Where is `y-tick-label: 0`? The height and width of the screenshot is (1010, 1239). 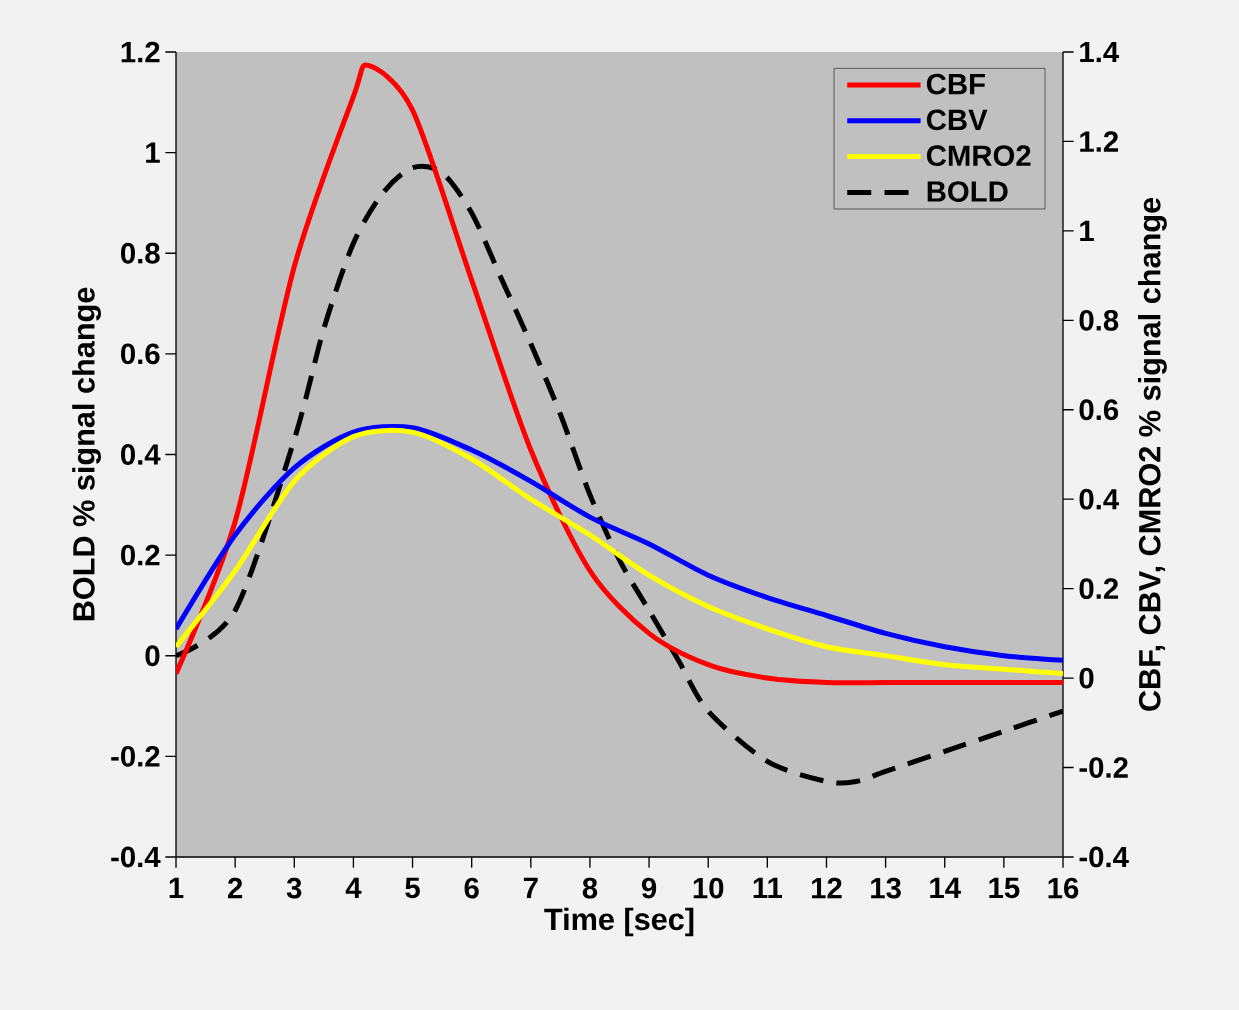 y-tick-label: 0 is located at coordinates (152, 656).